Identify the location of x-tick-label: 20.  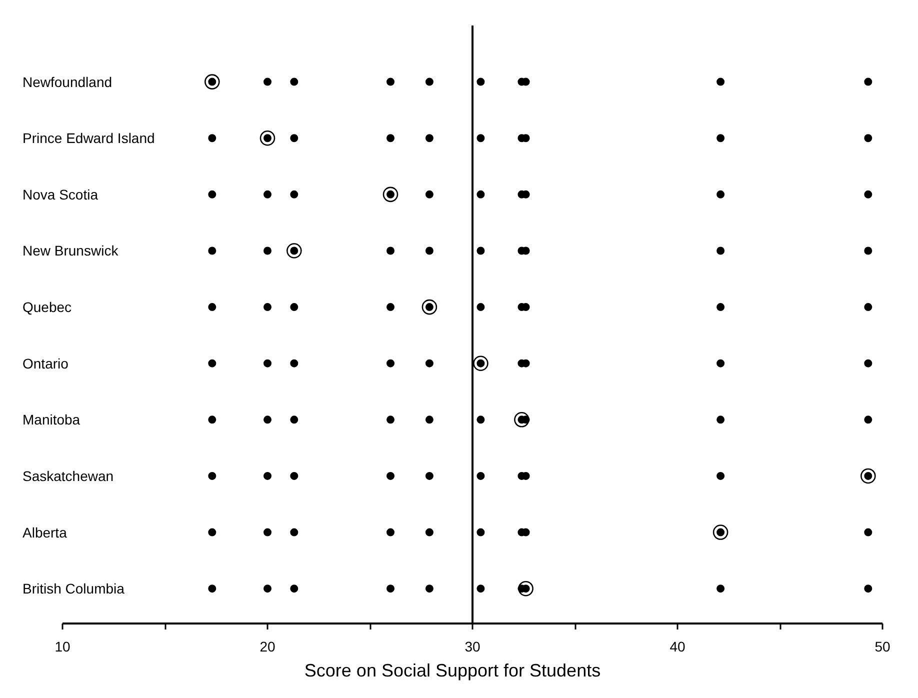
(268, 646).